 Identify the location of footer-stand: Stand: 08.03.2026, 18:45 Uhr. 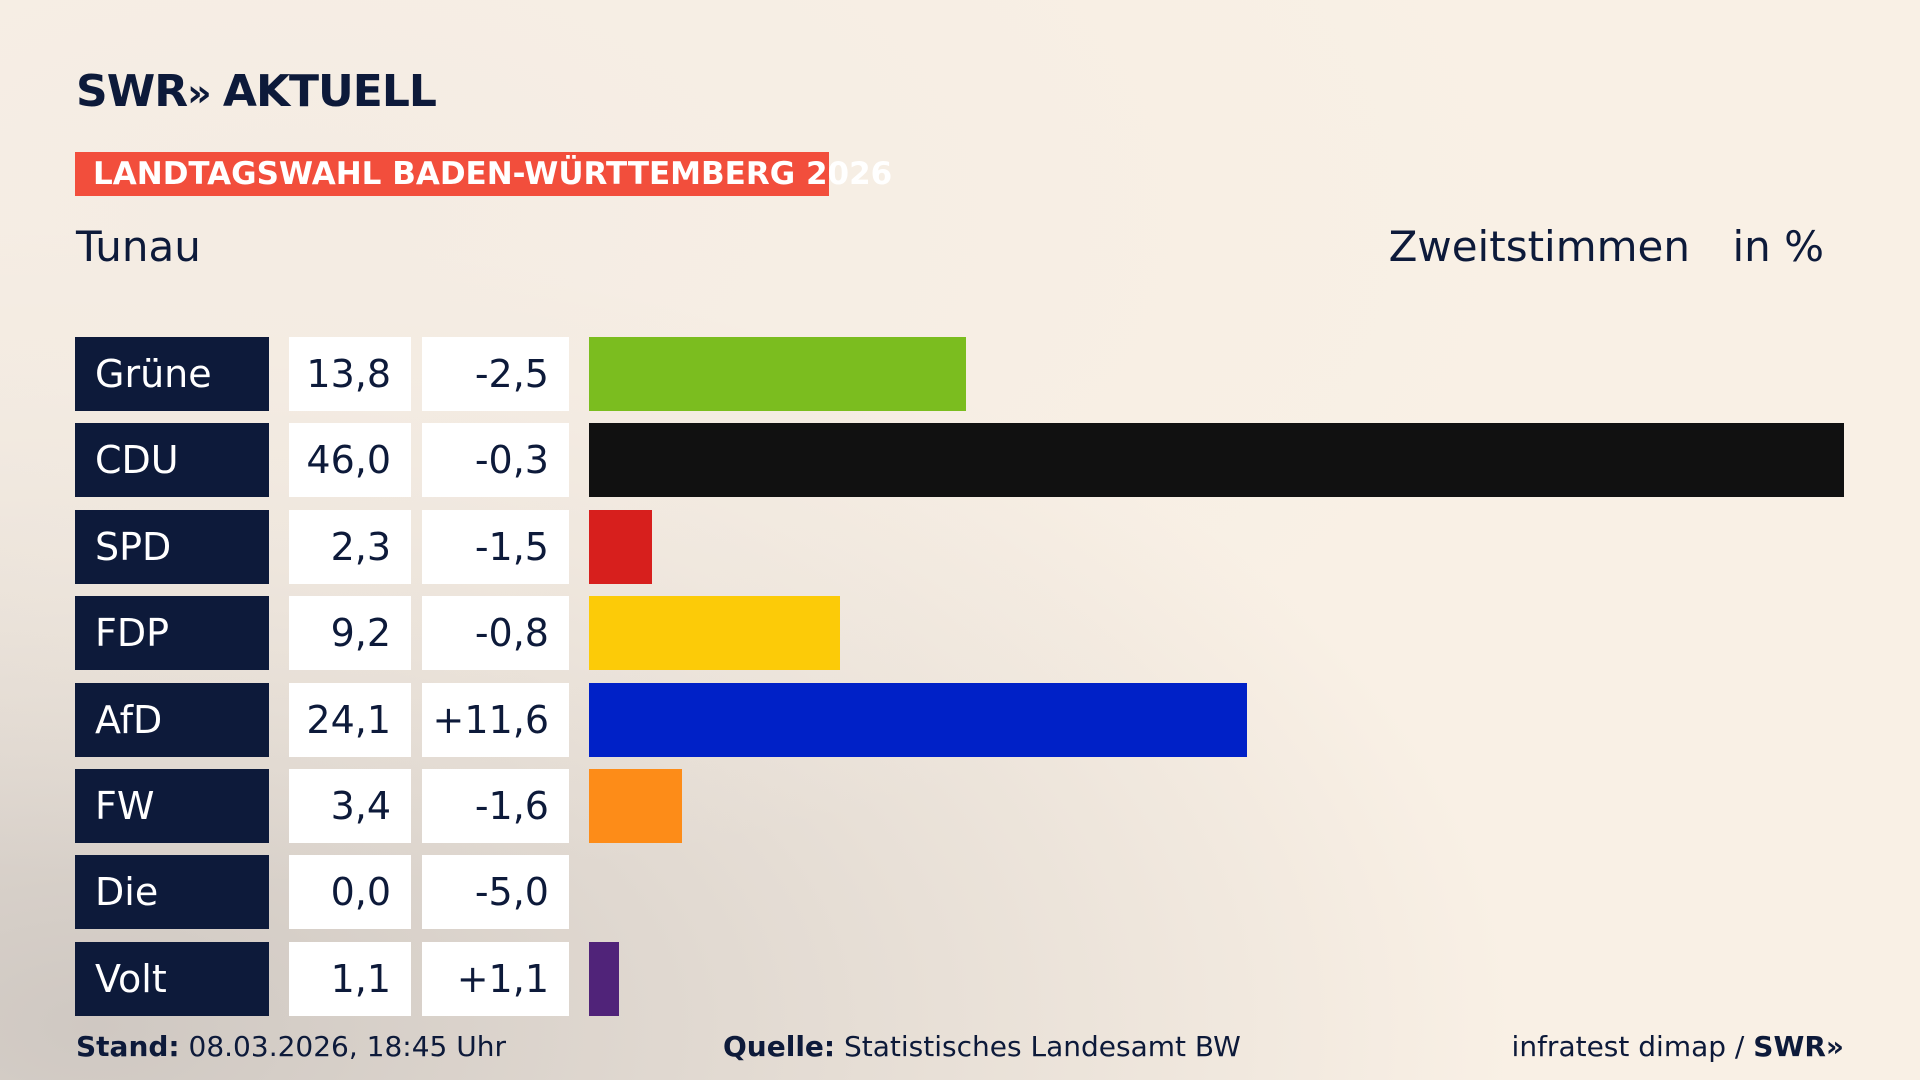
(291, 1046).